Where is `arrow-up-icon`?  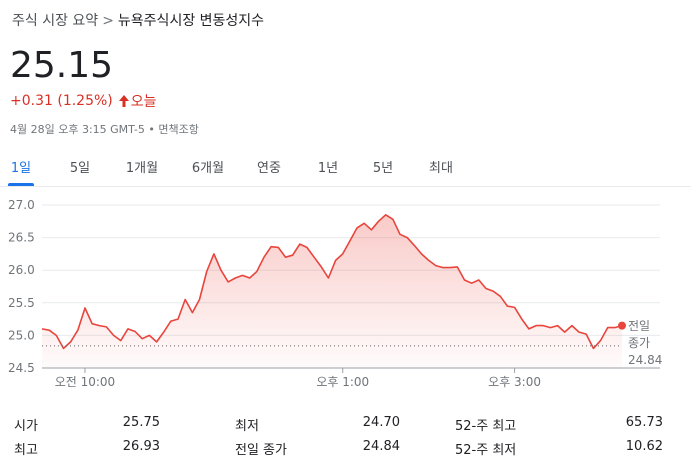 arrow-up-icon is located at coordinates (123, 101).